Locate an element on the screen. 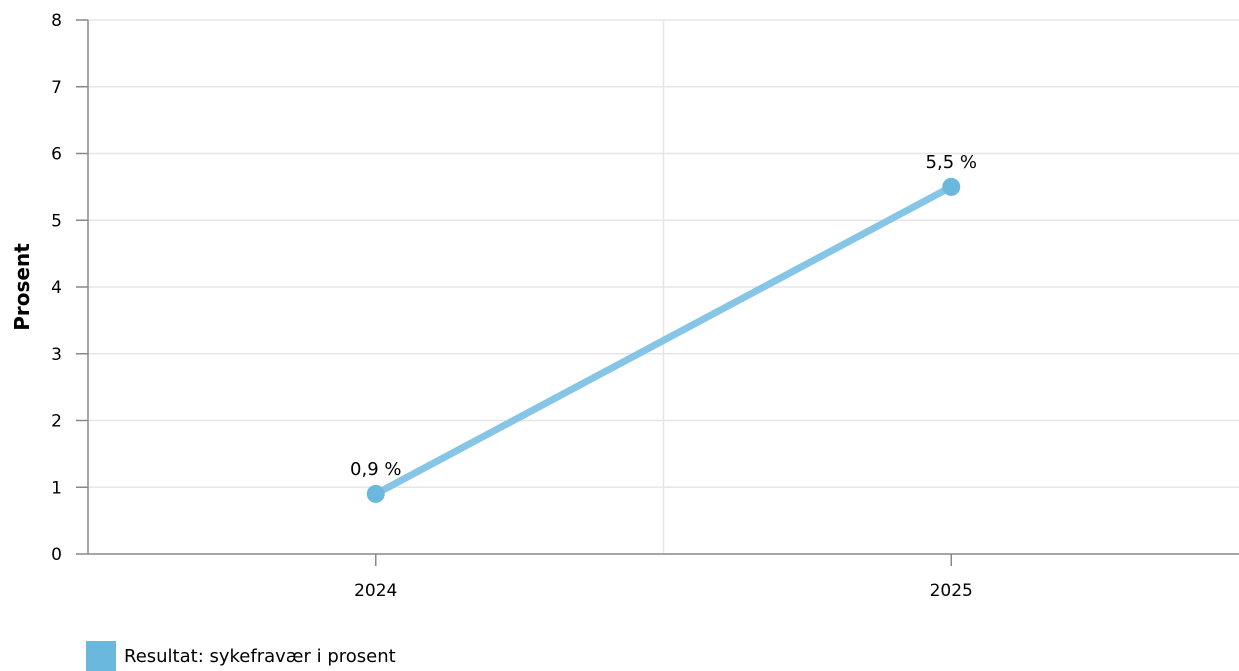 The image size is (1239, 671). data-label: 5,5 % is located at coordinates (951, 162).